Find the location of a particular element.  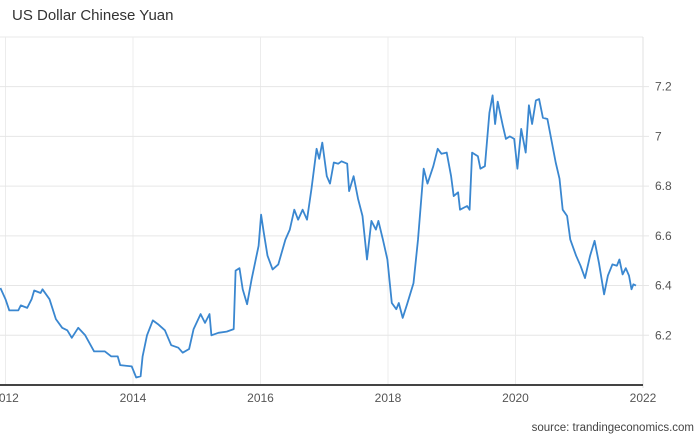

x-tick-label: 2022 is located at coordinates (643, 398).